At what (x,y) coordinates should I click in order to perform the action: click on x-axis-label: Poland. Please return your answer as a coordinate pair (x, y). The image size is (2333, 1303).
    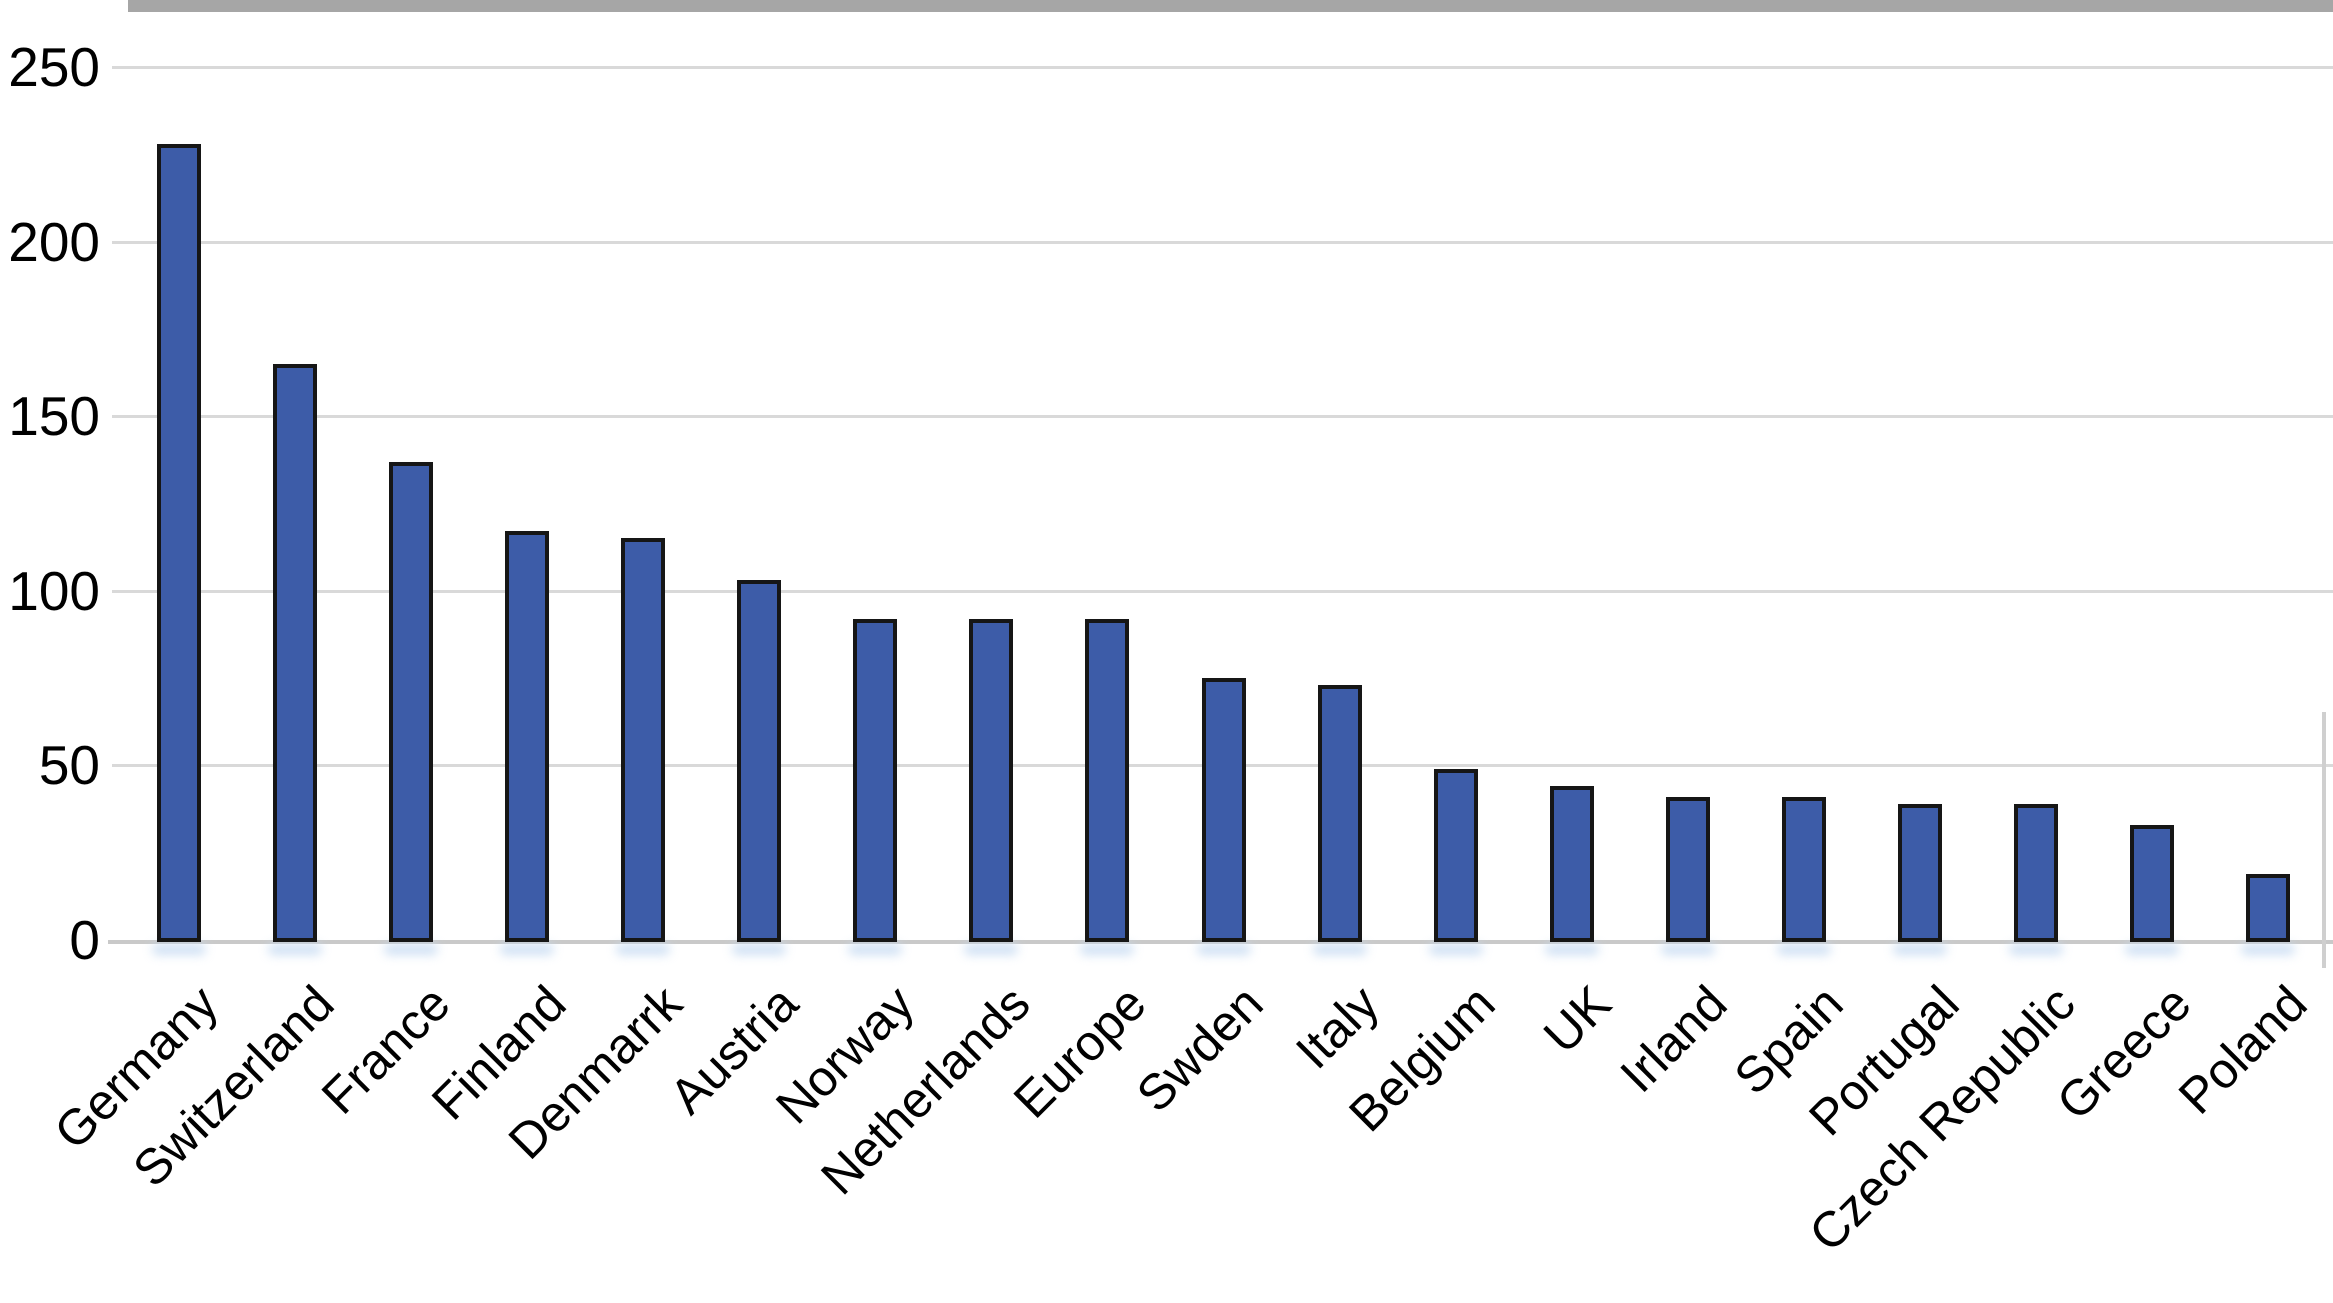
    Looking at the image, I should click on (2242, 1050).